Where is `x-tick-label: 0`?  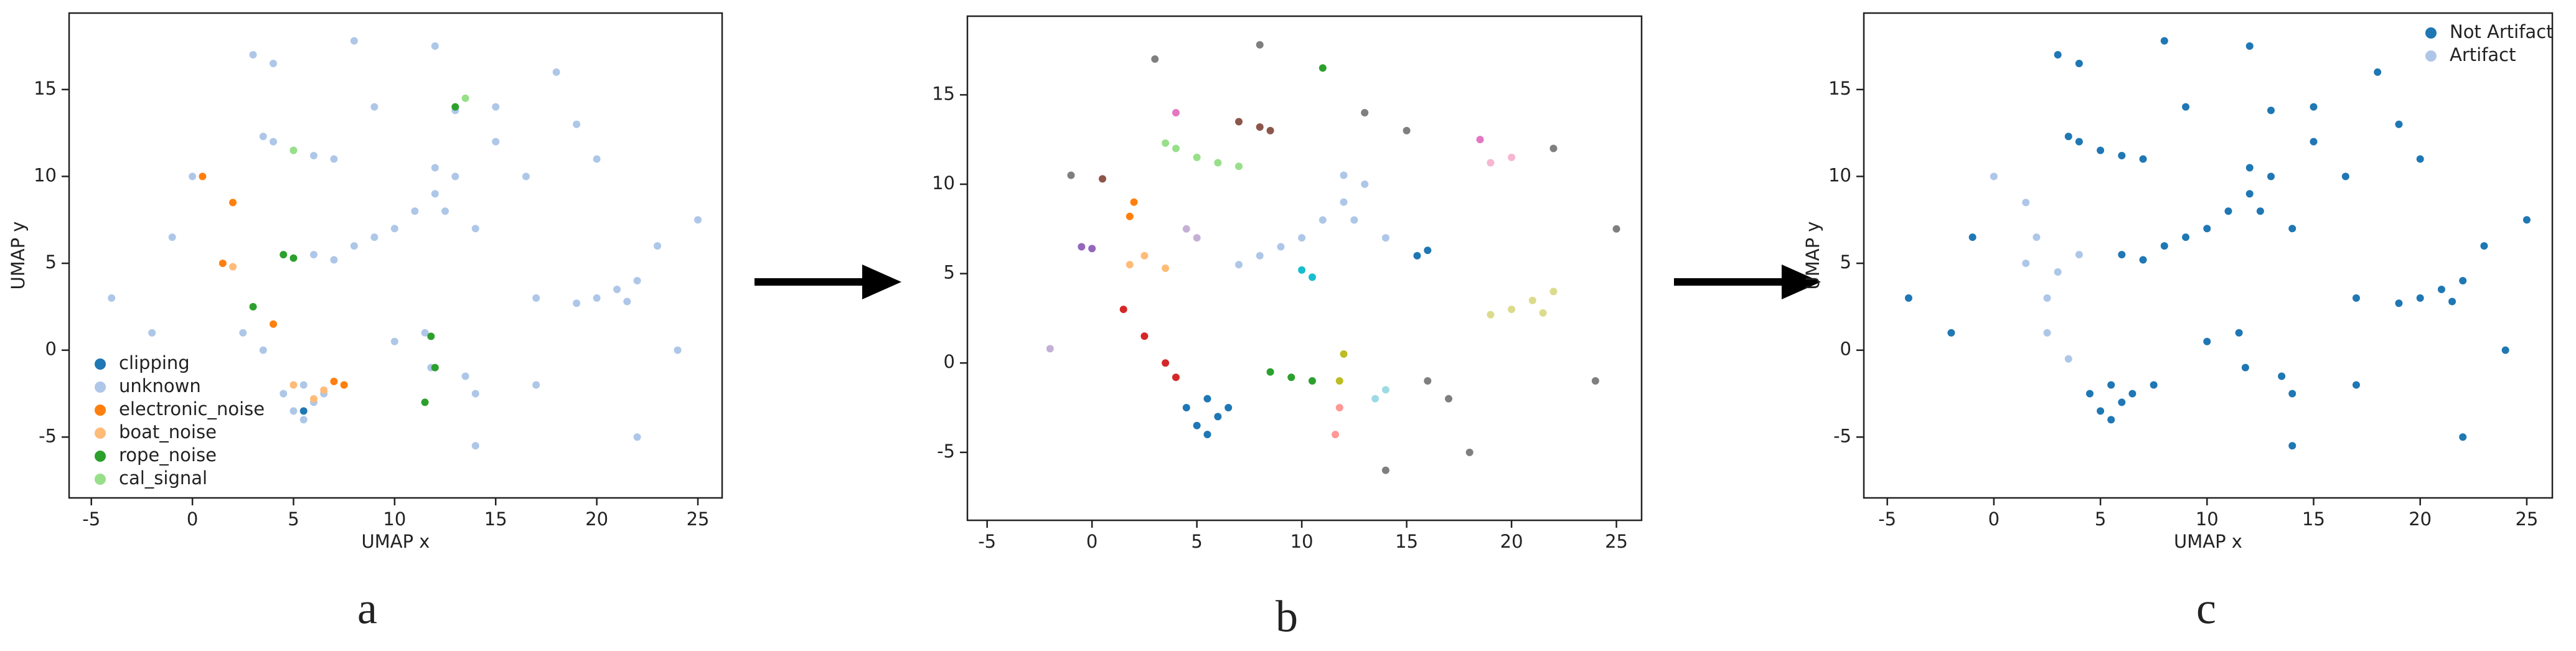
x-tick-label: 0 is located at coordinates (1994, 519).